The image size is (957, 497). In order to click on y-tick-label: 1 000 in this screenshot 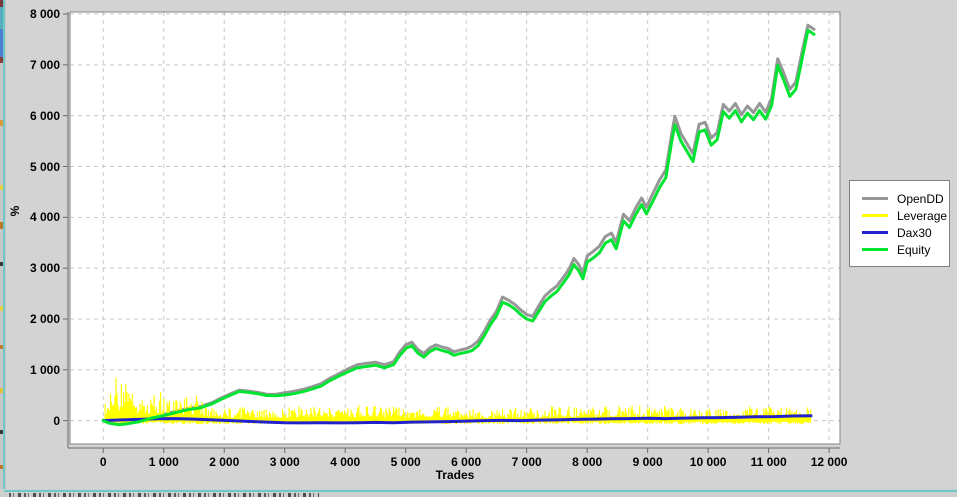, I will do `click(44, 369)`.